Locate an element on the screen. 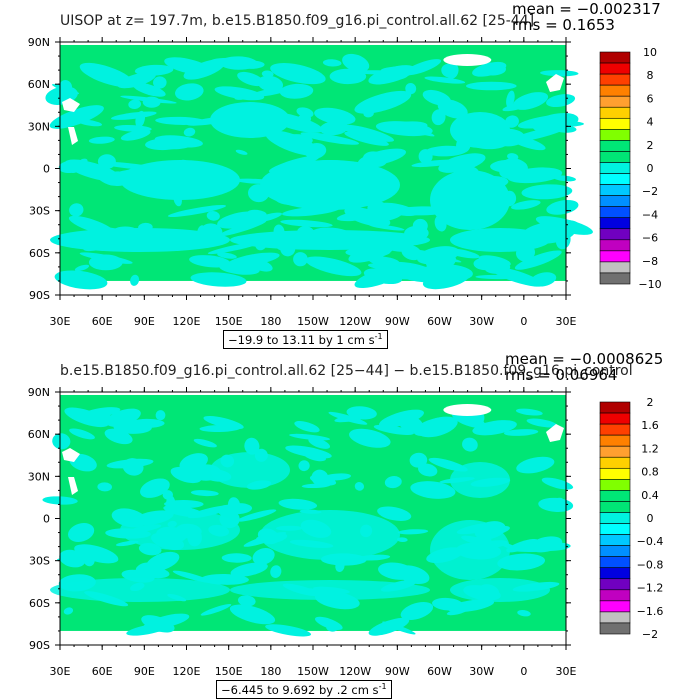 The image size is (700, 700). lon-tick-label: 90E is located at coordinates (144, 321).